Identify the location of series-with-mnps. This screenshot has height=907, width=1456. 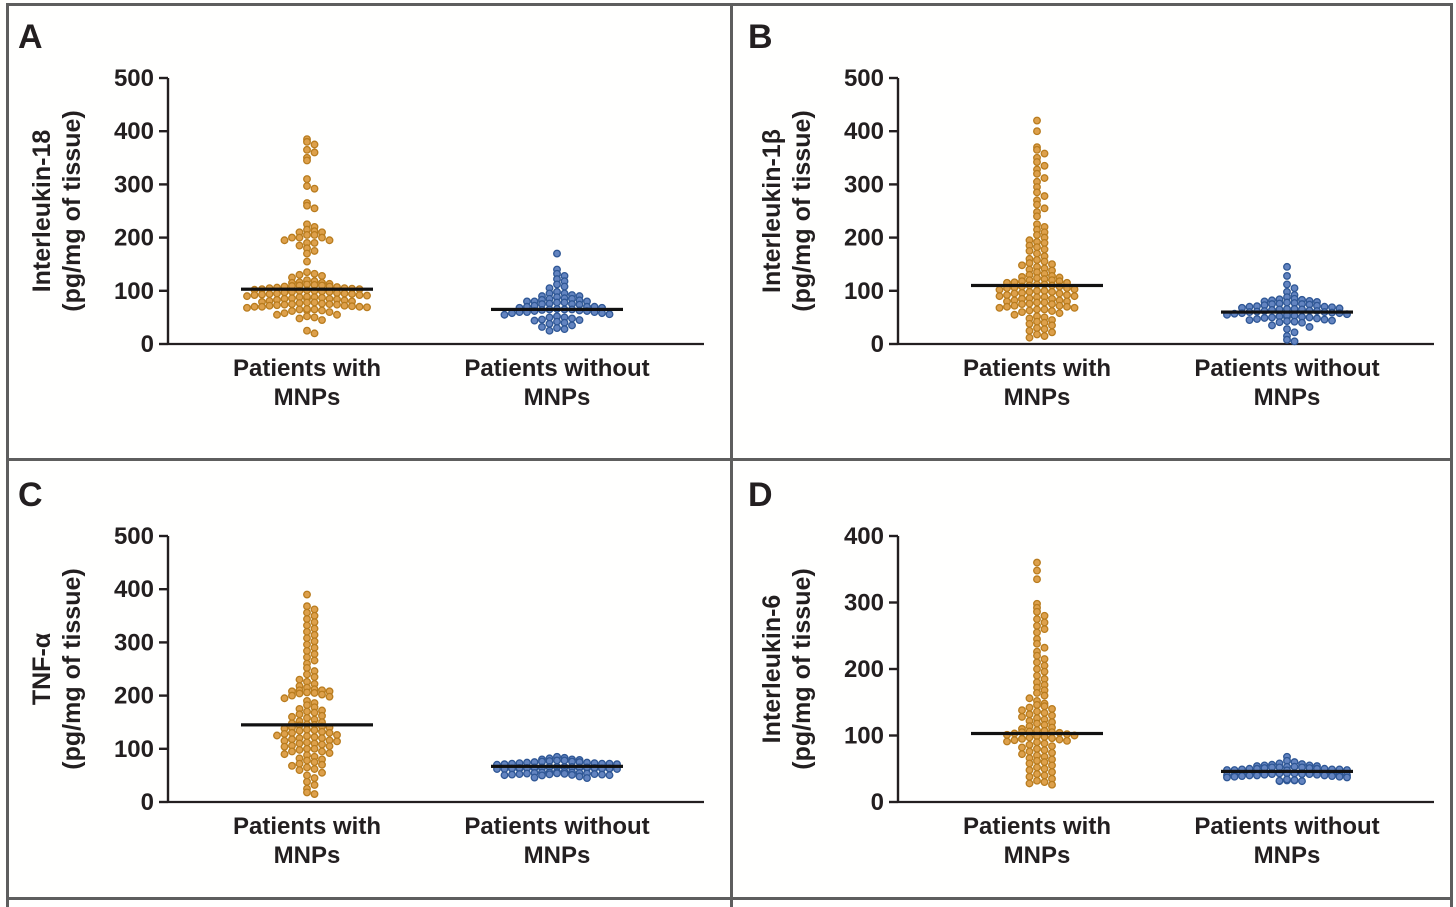
(1037, 229).